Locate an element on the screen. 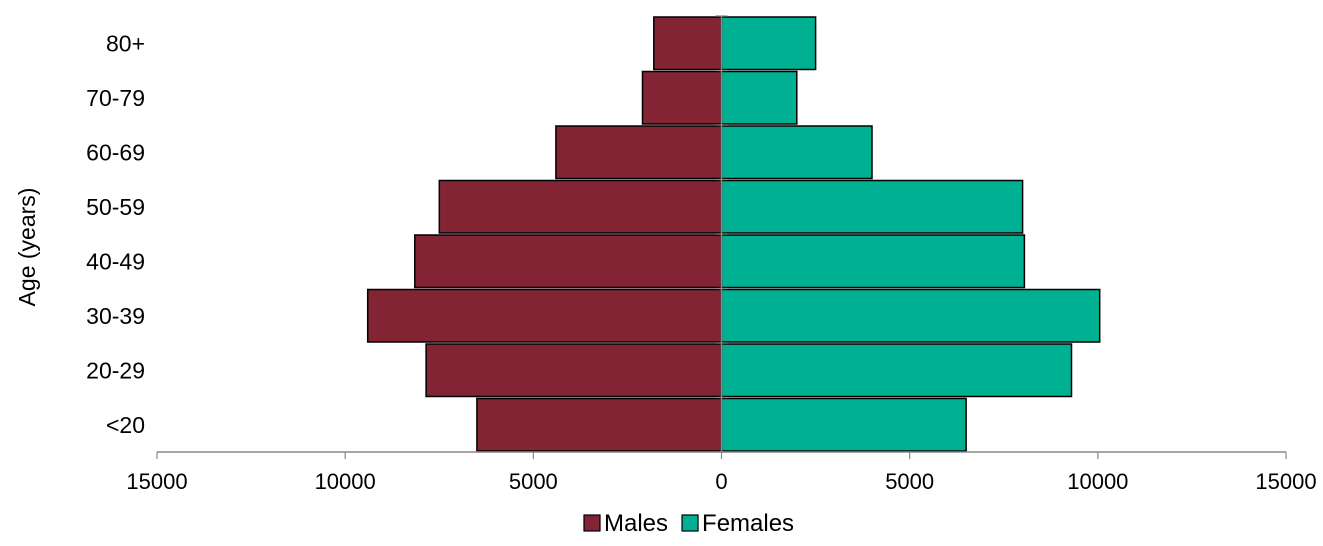 This screenshot has width=1323, height=546. category-label: 30-39 is located at coordinates (115, 316).